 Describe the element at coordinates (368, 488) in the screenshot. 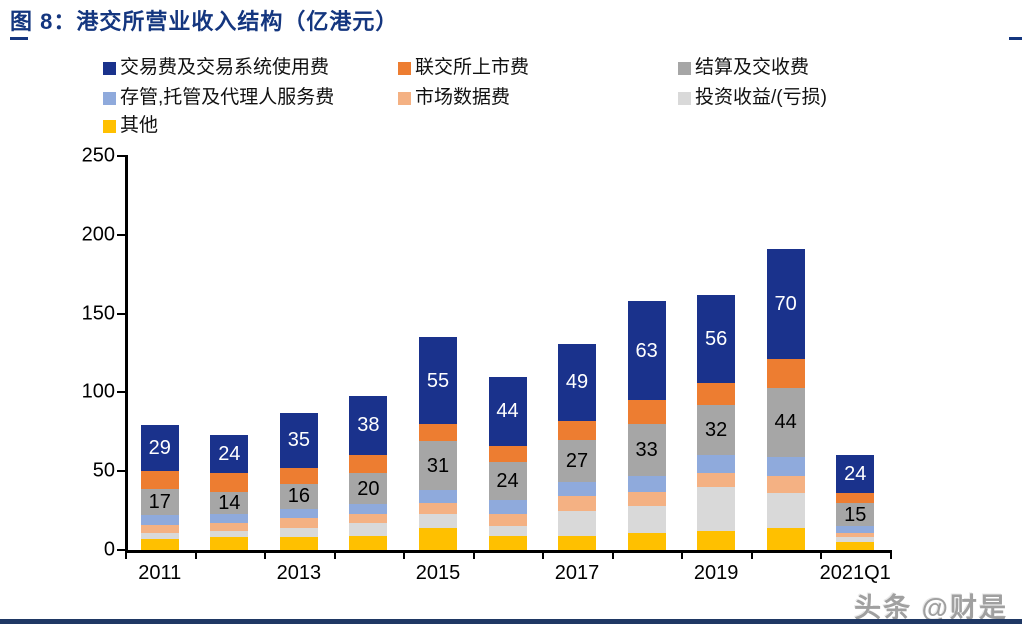

I see `bar-segment-2014-gray` at that location.